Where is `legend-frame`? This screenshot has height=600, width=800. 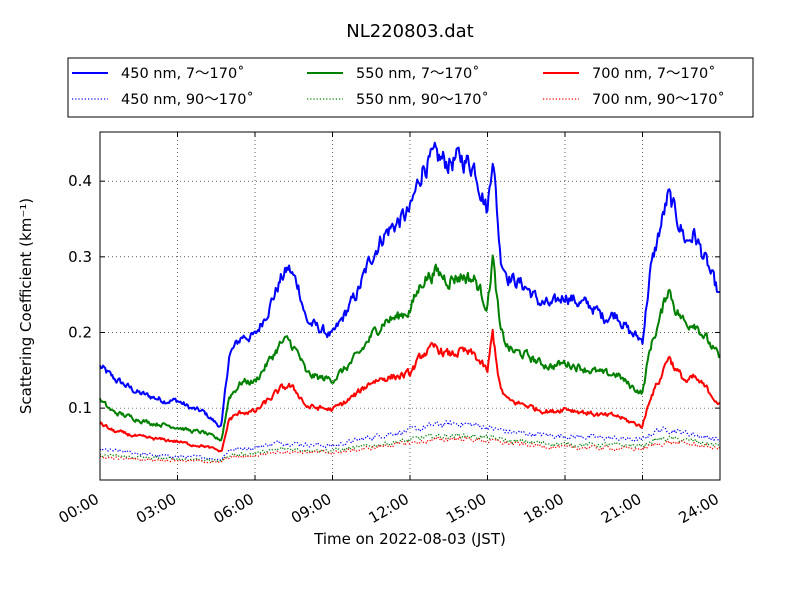
legend-frame is located at coordinates (410, 87).